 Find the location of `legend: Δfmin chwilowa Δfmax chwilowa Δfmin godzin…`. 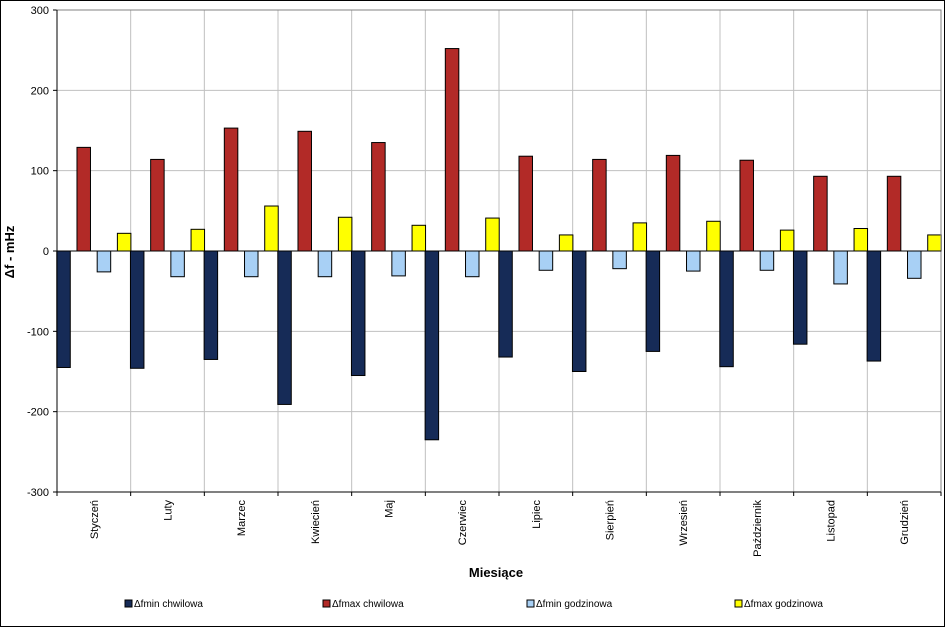

legend: Δfmin chwilowa Δfmax chwilowa Δfmin godzin… is located at coordinates (473, 604).